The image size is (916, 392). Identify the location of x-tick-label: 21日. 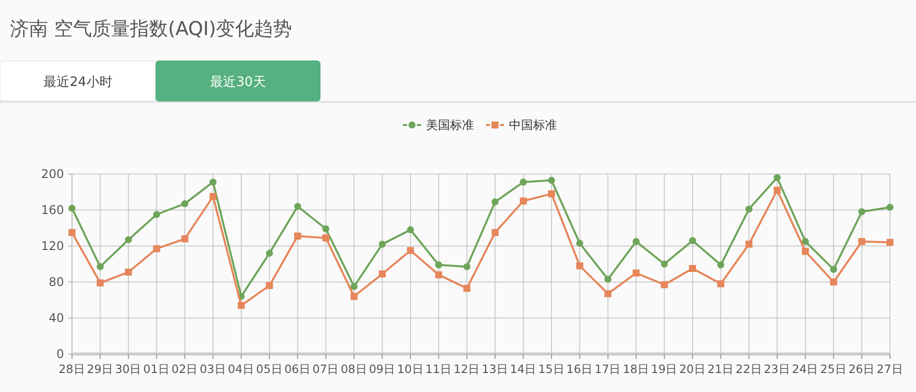
(720, 369).